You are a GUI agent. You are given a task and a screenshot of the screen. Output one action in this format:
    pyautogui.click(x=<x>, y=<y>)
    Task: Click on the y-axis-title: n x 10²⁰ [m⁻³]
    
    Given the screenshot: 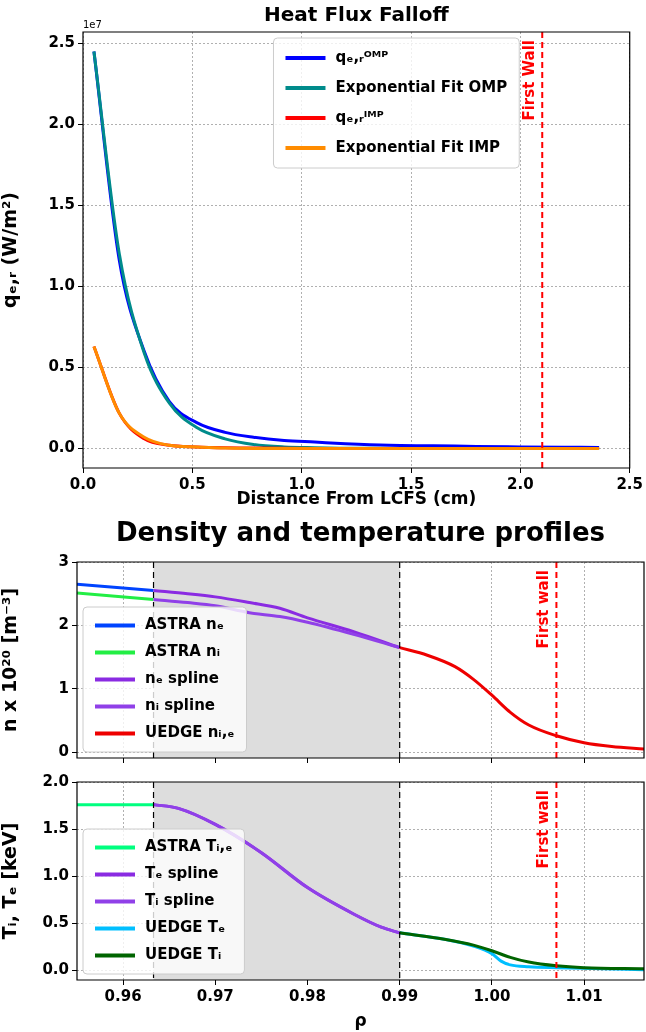 What is the action you would take?
    pyautogui.click(x=10, y=660)
    